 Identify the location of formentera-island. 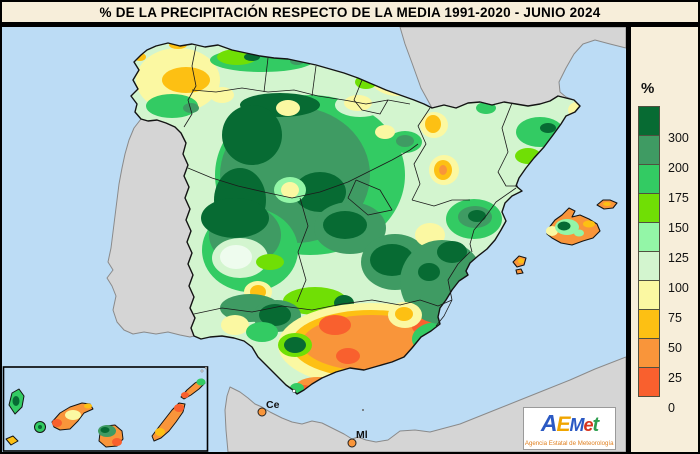
(519, 271).